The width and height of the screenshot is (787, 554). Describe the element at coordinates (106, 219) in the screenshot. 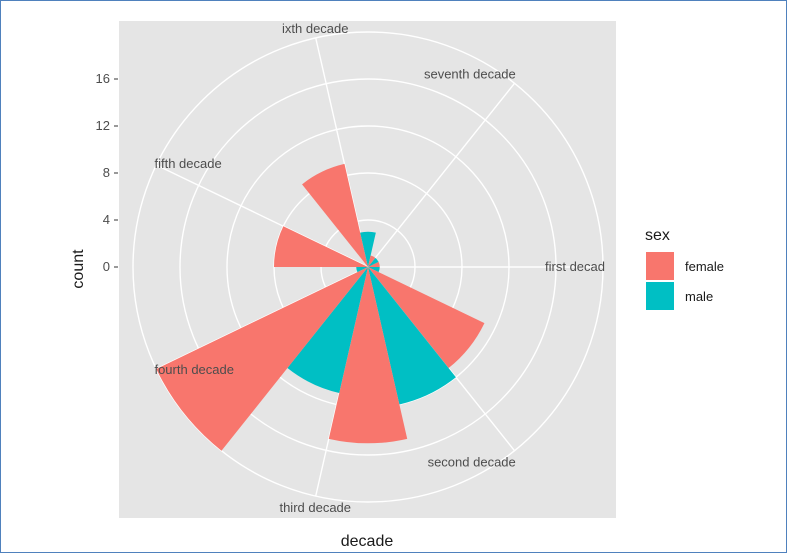

I see `y-tick-label: 4` at that location.